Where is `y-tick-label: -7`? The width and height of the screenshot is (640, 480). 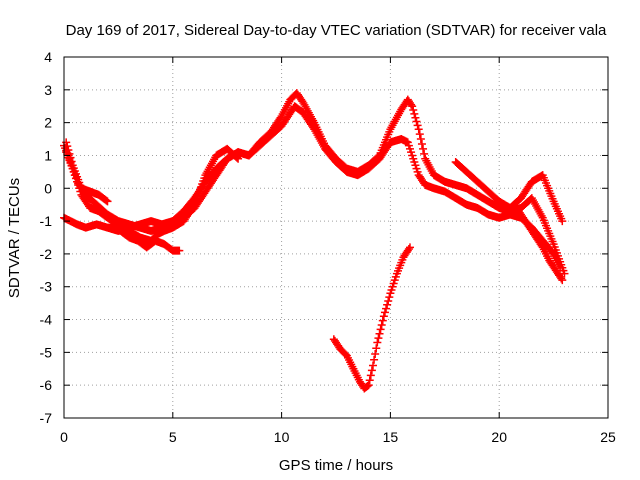 y-tick-label: -7 is located at coordinates (46, 418).